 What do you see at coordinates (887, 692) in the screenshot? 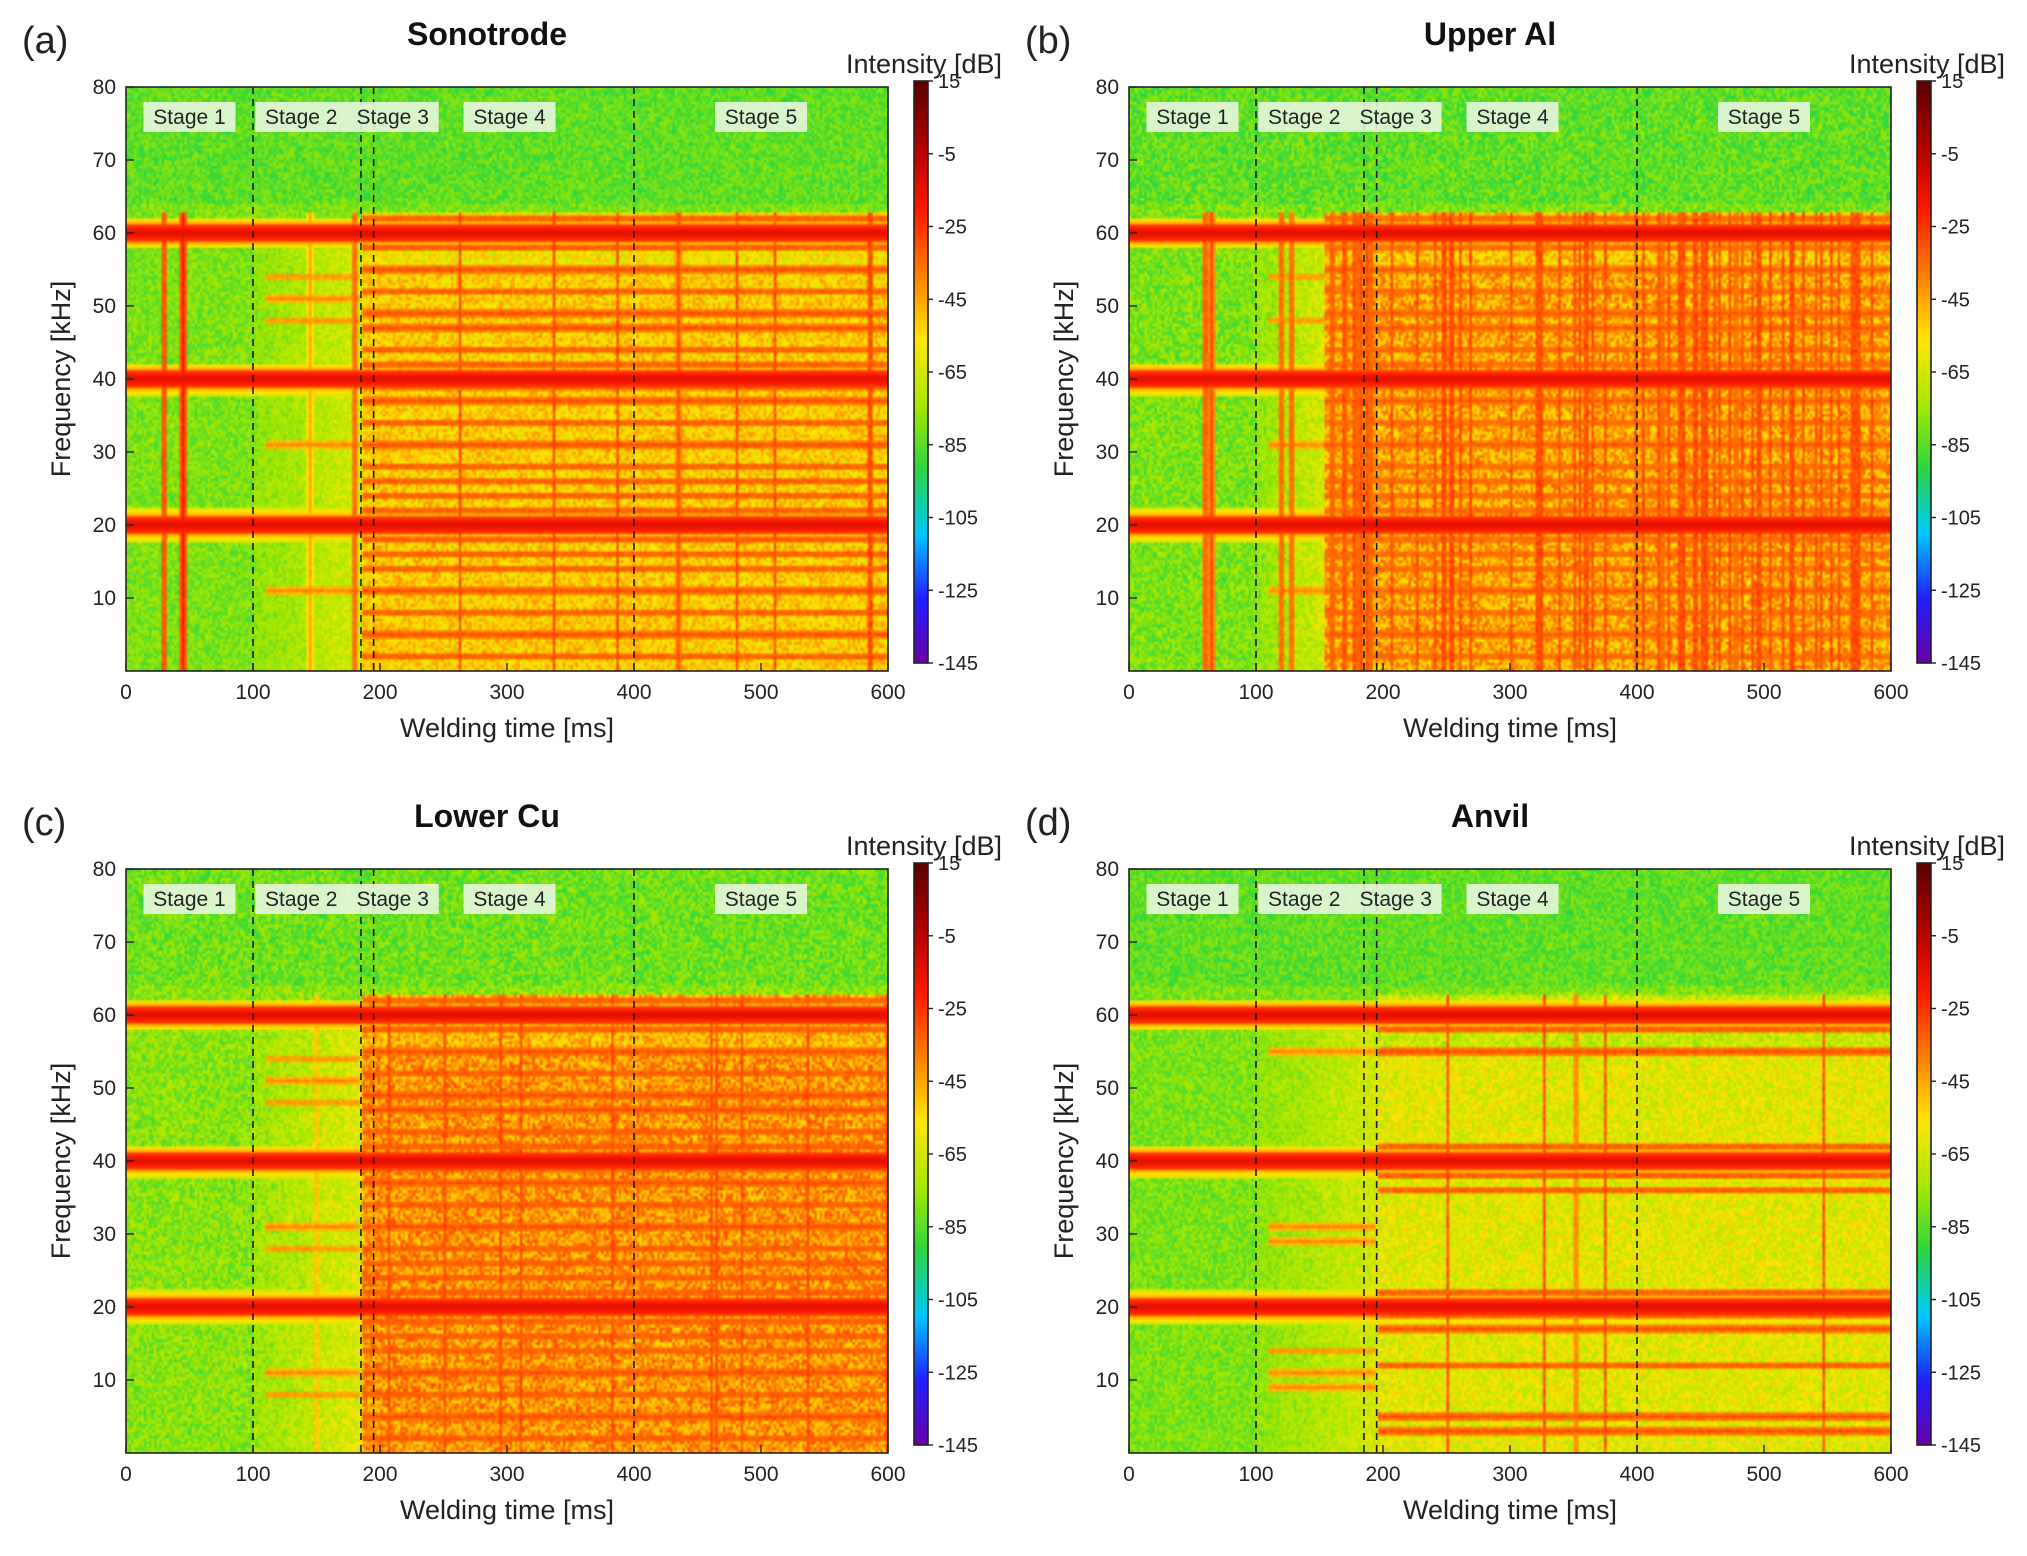
I see `x-tick-label: 600` at bounding box center [887, 692].